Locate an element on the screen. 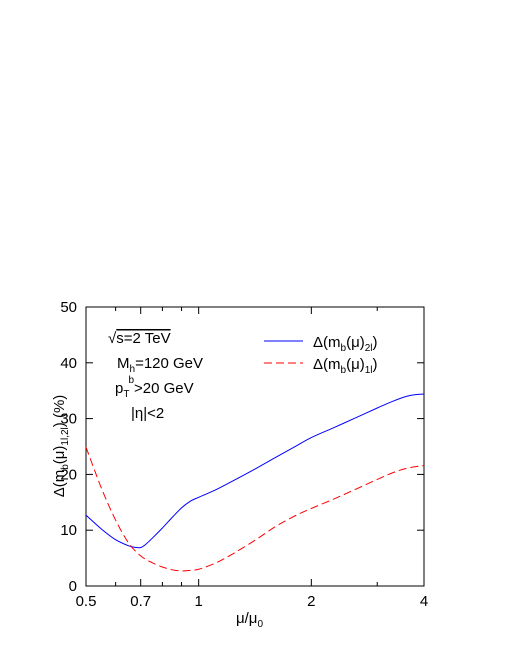  y-tick-label: 10 is located at coordinates (68, 530).